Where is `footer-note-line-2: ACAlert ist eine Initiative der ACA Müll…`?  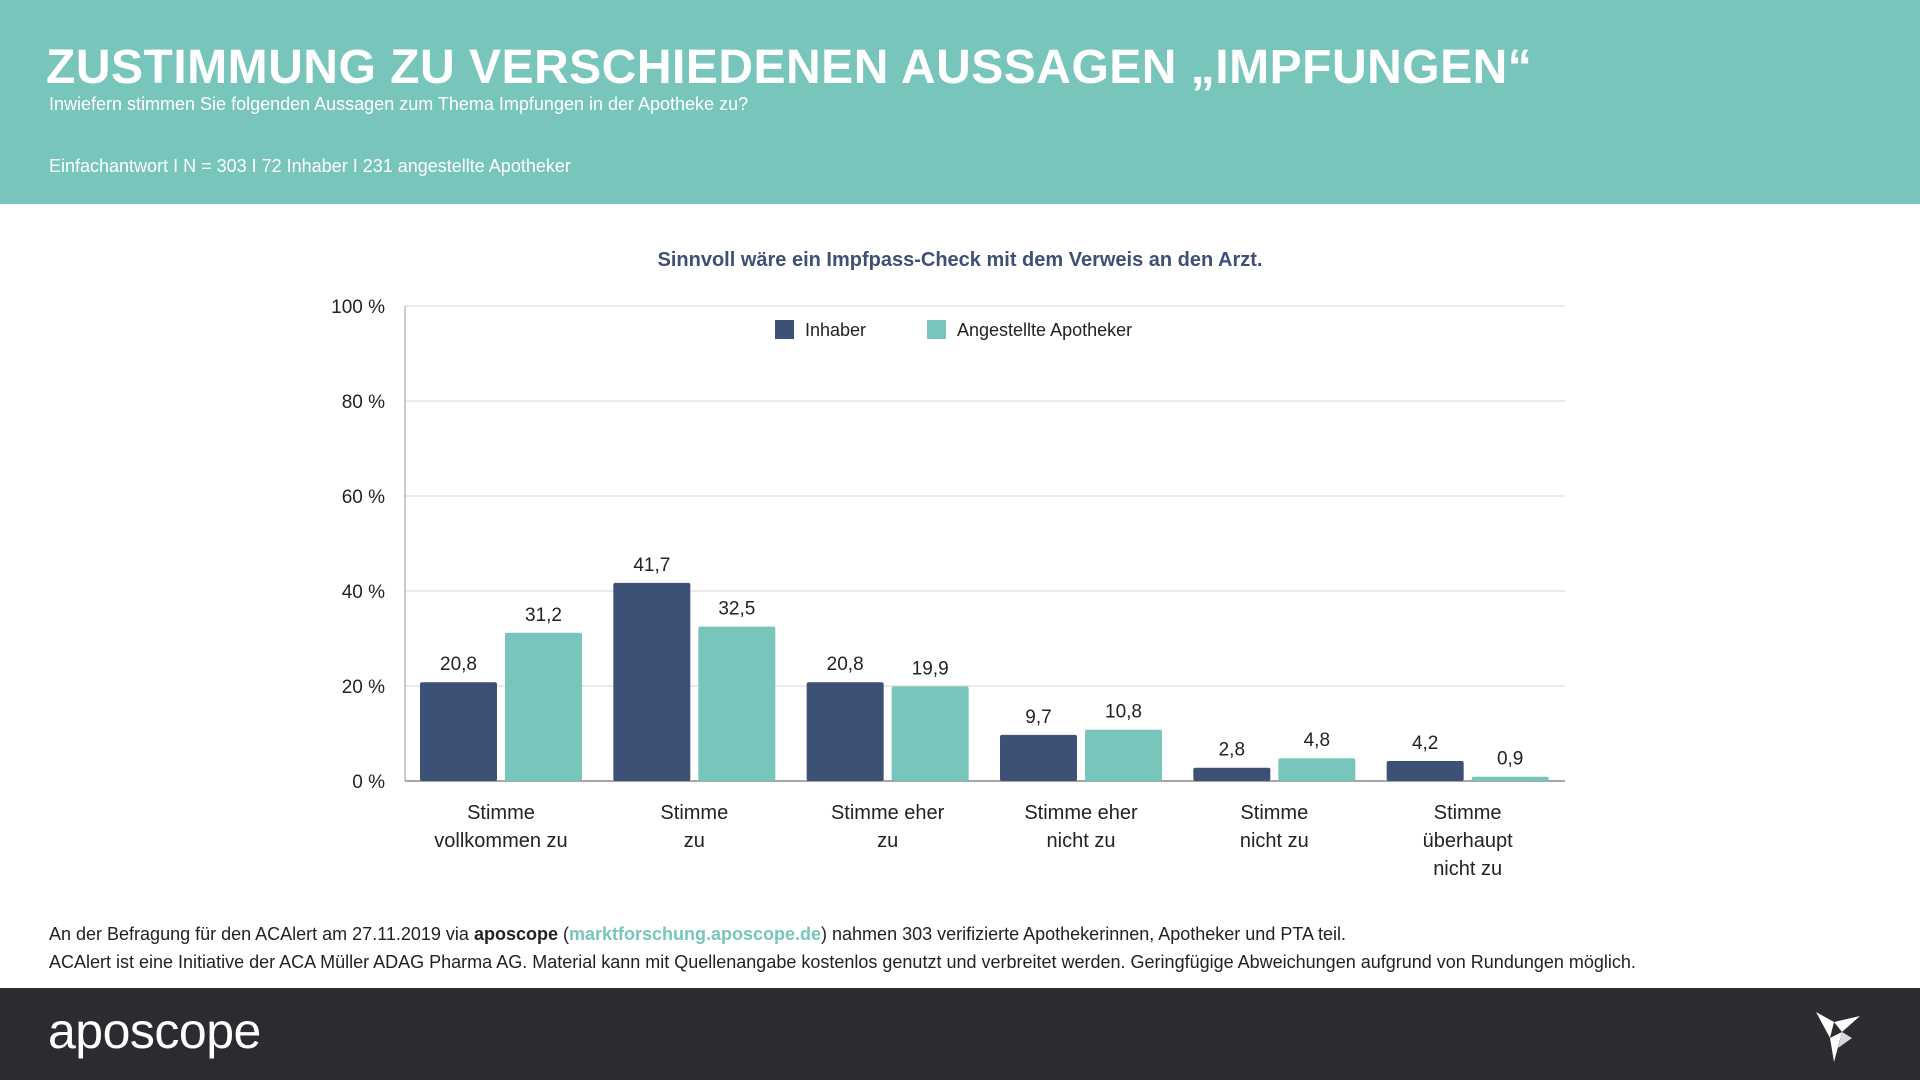 footer-note-line-2: ACAlert ist eine Initiative der ACA Müll… is located at coordinates (842, 962).